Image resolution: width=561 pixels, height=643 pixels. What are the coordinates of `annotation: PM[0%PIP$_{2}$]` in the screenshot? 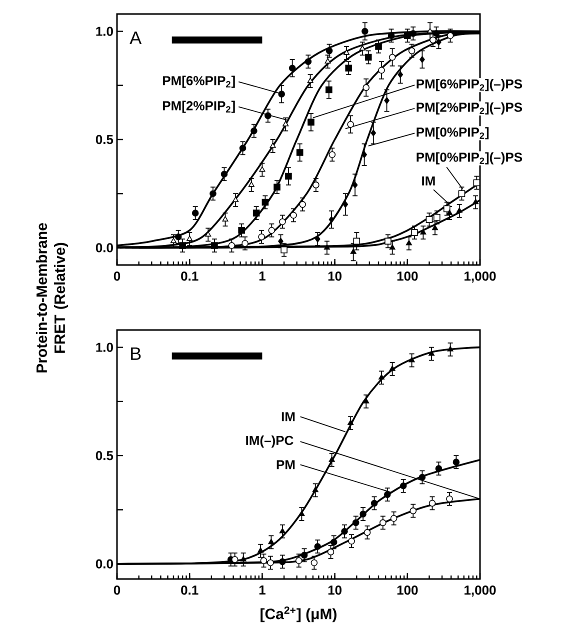 It's located at (452, 133).